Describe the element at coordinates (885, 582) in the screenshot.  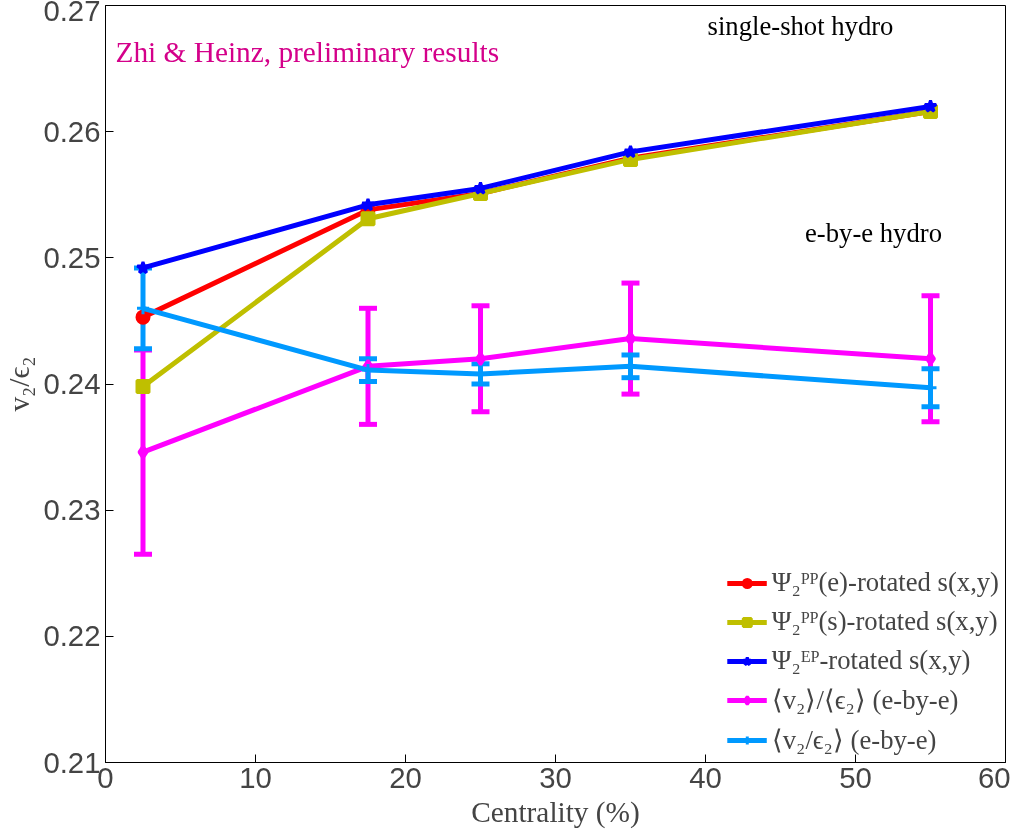
I see `legend-label: Ψ₂ᴾᴾ(e)-rotated s(x,y)` at that location.